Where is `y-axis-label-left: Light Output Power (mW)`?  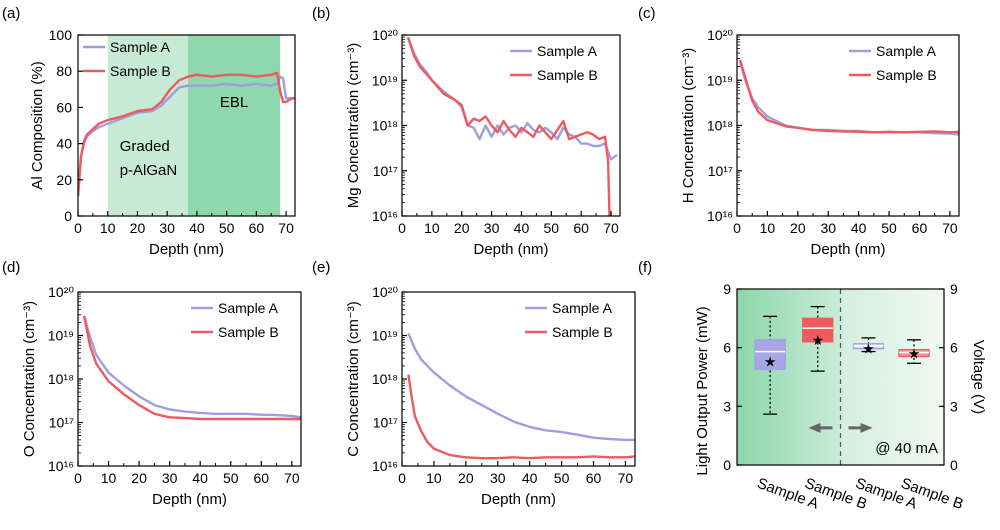 y-axis-label-left: Light Output Power (mW) is located at coordinates (702, 390).